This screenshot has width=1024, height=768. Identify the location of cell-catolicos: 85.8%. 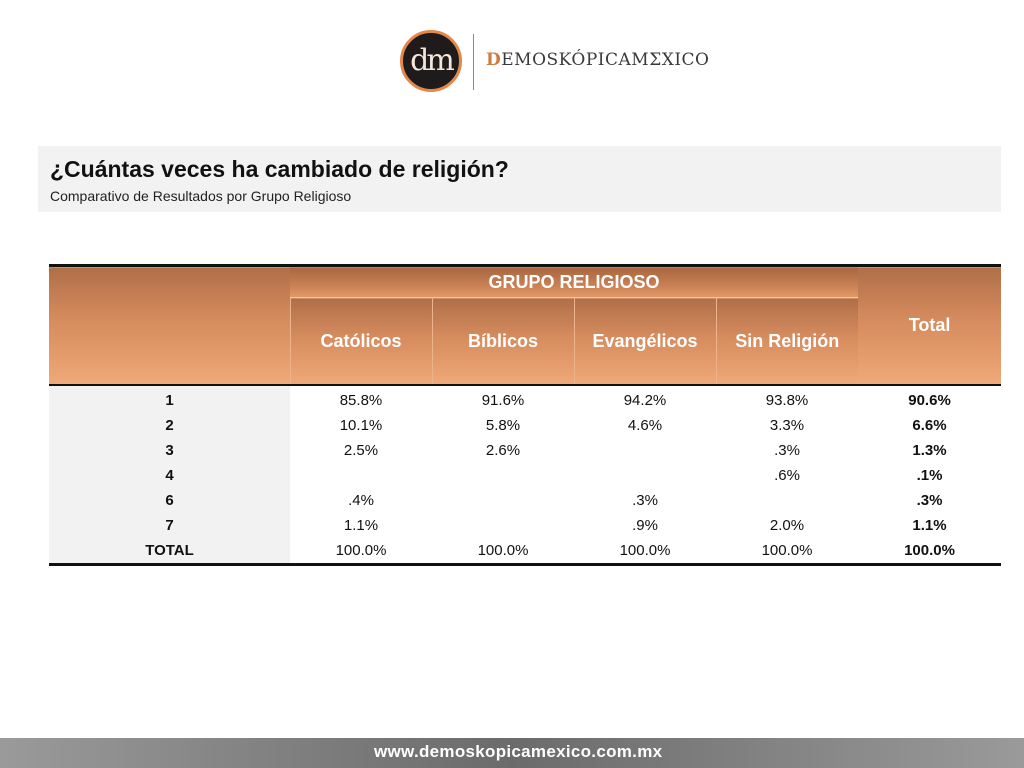
(361, 398).